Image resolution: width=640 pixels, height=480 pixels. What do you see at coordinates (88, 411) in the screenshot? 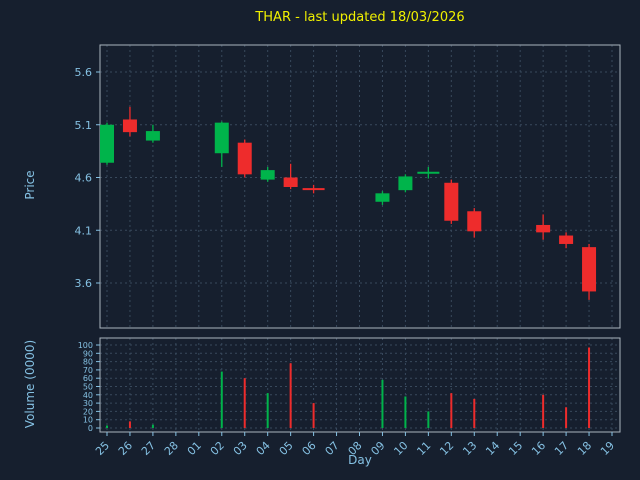
I see `svg-text: 20` at bounding box center [88, 411].